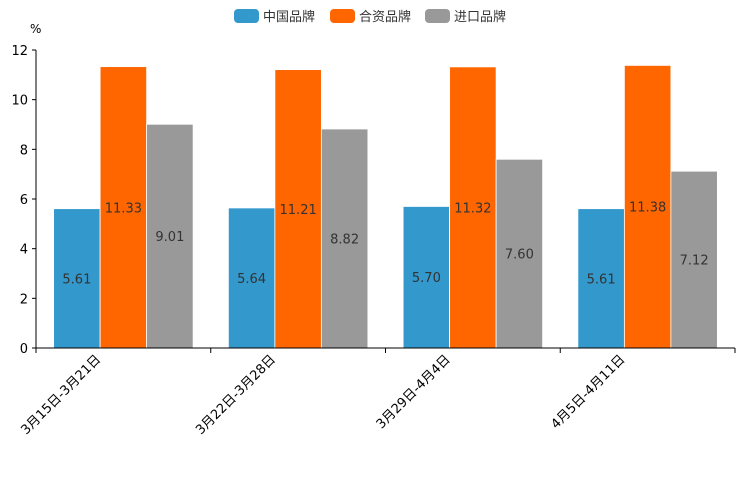  What do you see at coordinates (24, 150) in the screenshot?
I see `y-tick-label: 8` at bounding box center [24, 150].